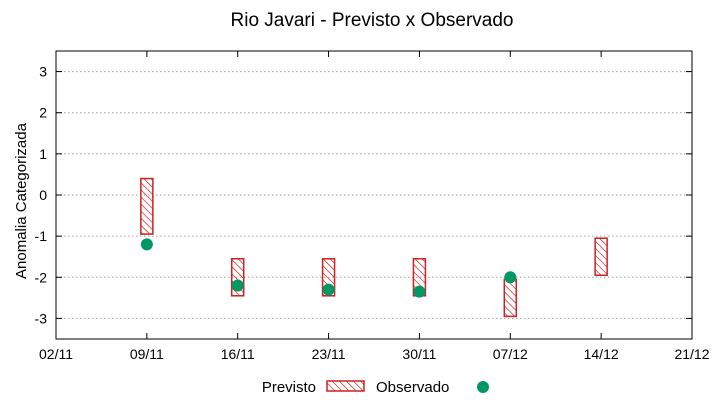 The height and width of the screenshot is (400, 720). Describe the element at coordinates (43, 72) in the screenshot. I see `y-tick-label: 3` at that location.